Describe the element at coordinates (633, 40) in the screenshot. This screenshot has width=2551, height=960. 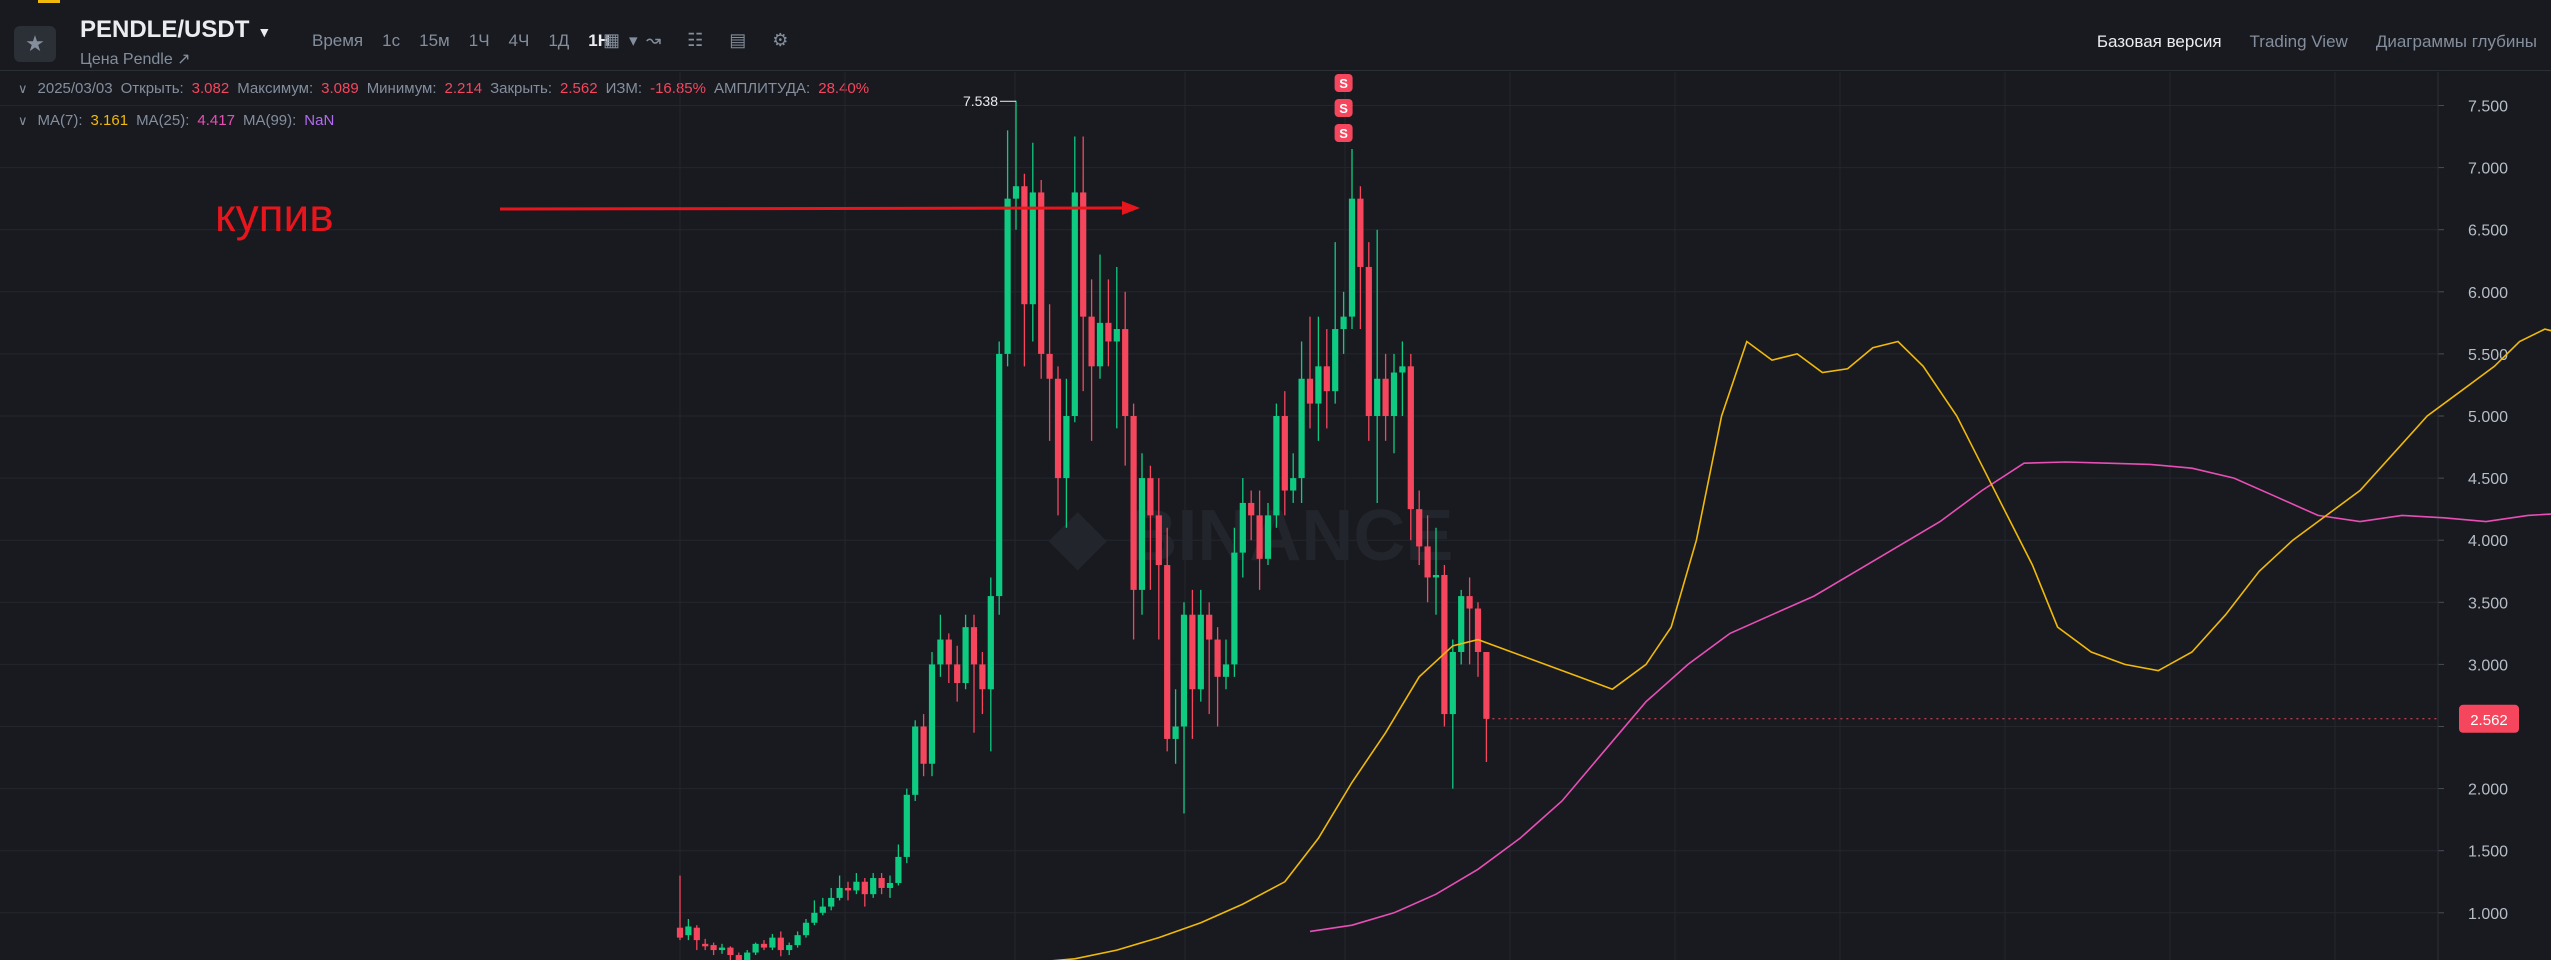
I see `interval-more-icon: ▾` at that location.